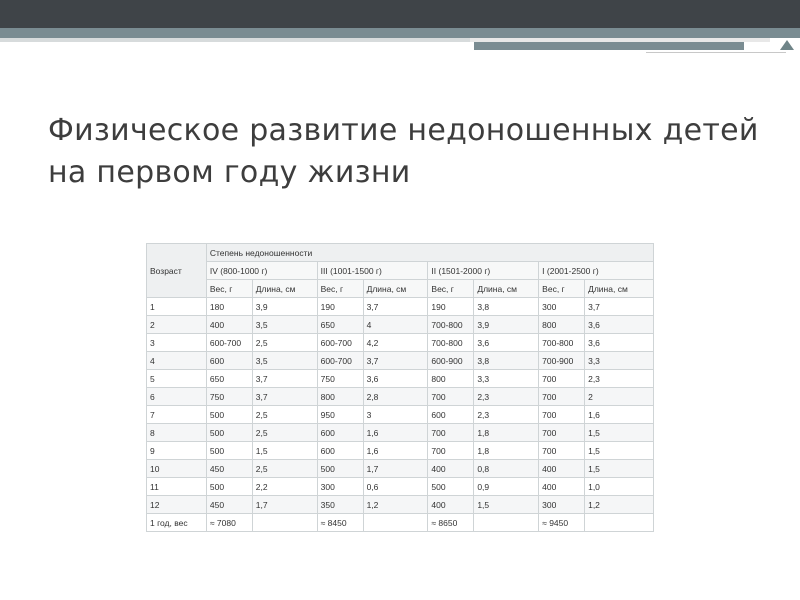  Describe the element at coordinates (176, 504) in the screenshot. I see `age-cell: 12` at that location.